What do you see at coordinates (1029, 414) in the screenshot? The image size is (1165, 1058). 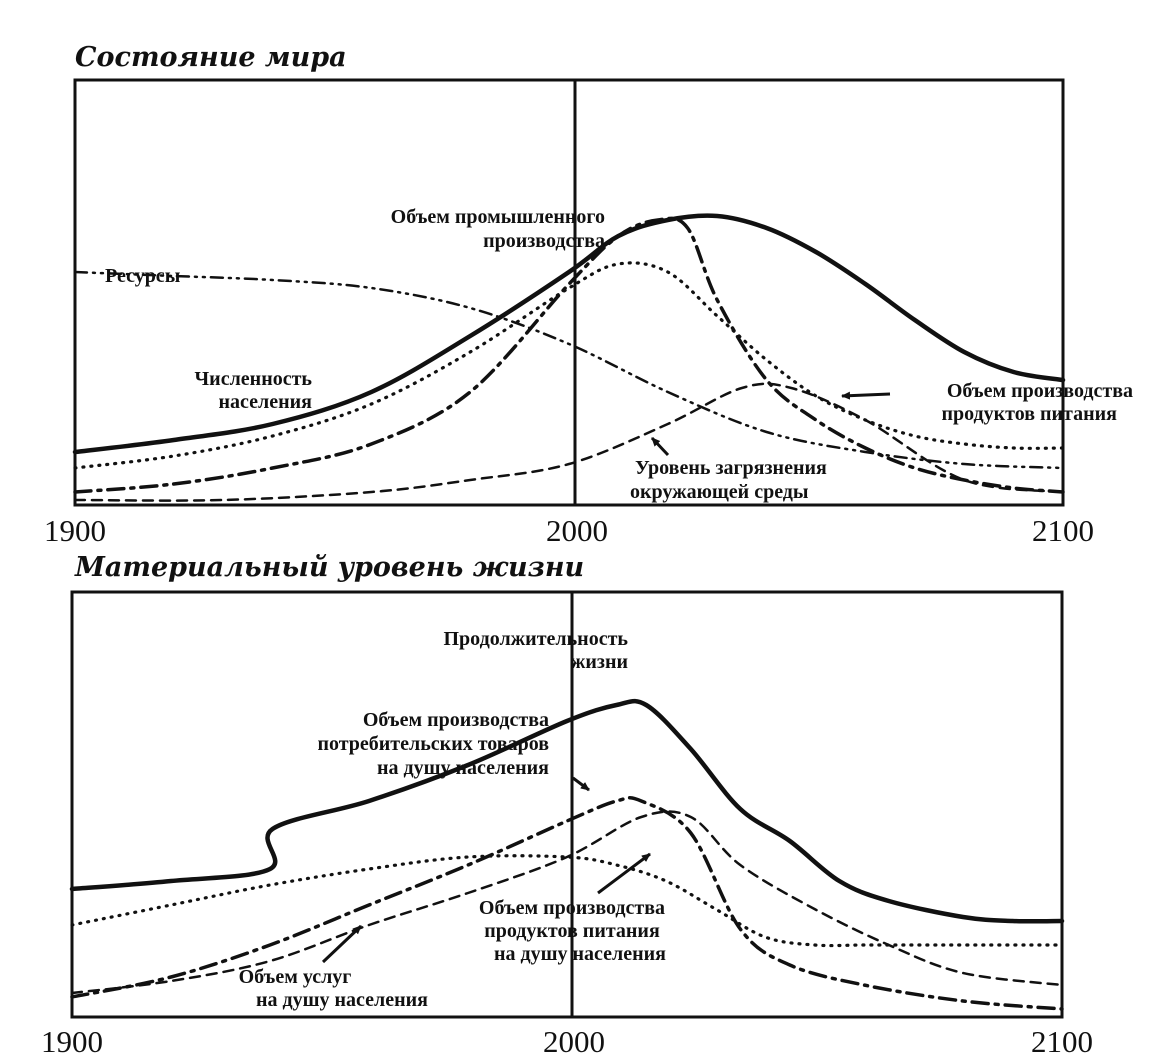 I see `label-food-line2: продуктов питания` at bounding box center [1029, 414].